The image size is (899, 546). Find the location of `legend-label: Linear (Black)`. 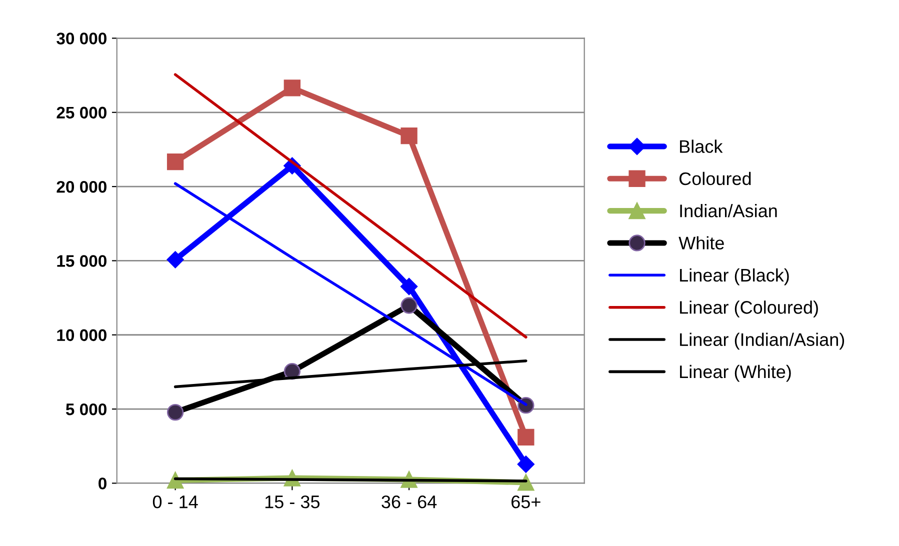

legend-label: Linear (Black) is located at coordinates (734, 277).